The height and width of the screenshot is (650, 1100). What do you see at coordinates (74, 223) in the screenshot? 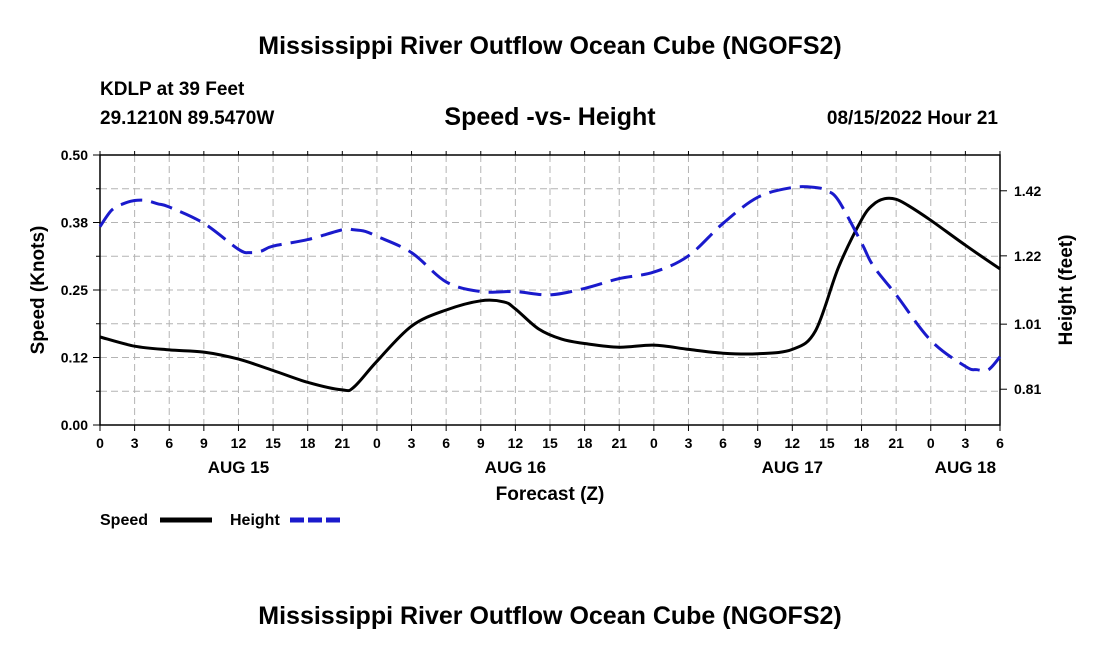
I see `y-tick-label: 0.38` at bounding box center [74, 223].